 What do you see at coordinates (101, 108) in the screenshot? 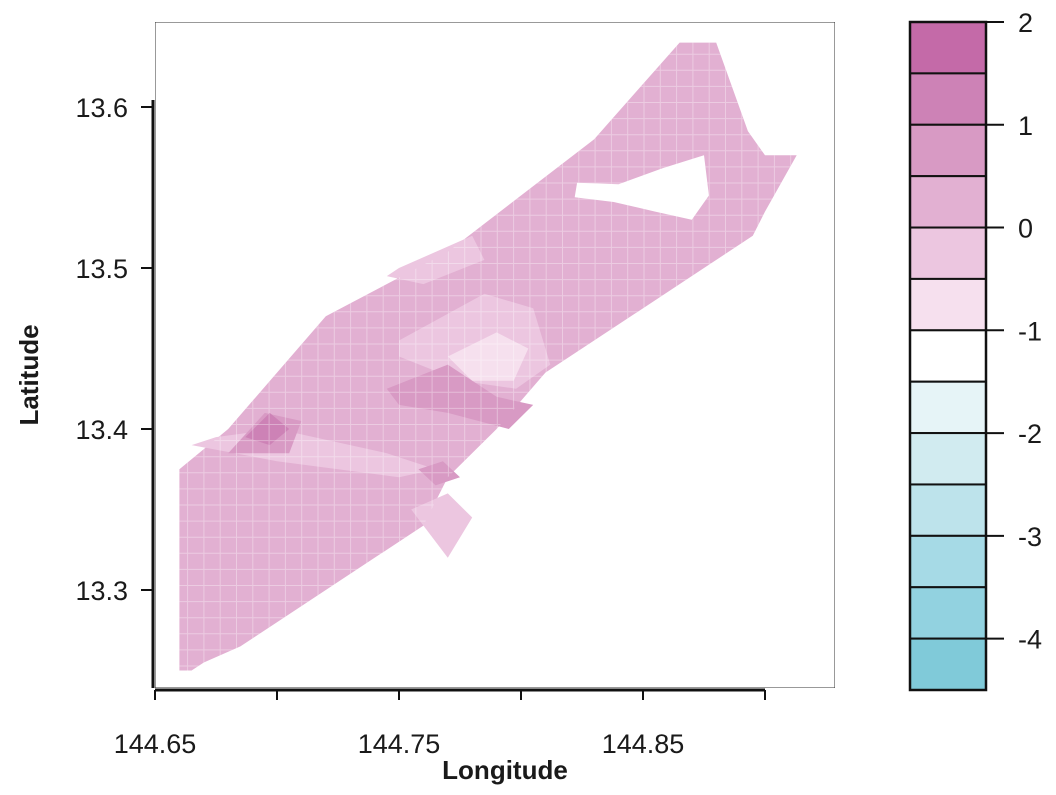
I see `y-tick-label: 13.6` at bounding box center [101, 108].